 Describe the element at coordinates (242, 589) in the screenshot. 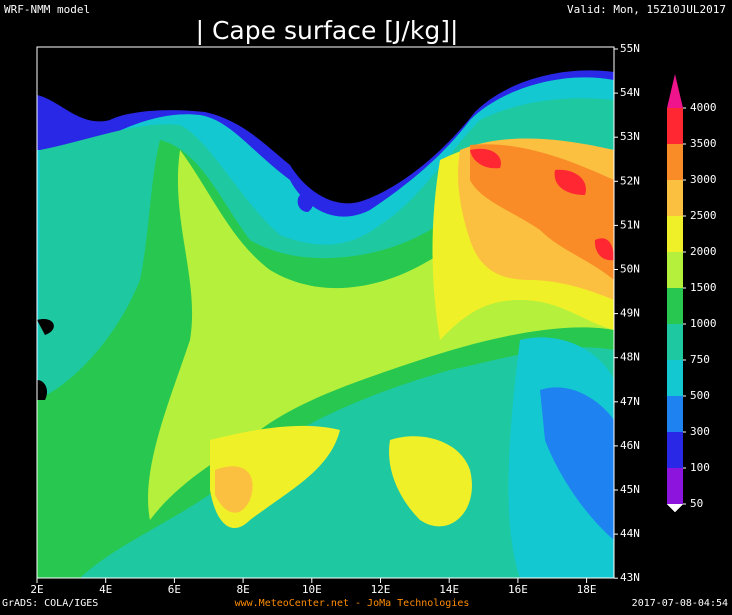

I see `lon-label: 8E` at that location.